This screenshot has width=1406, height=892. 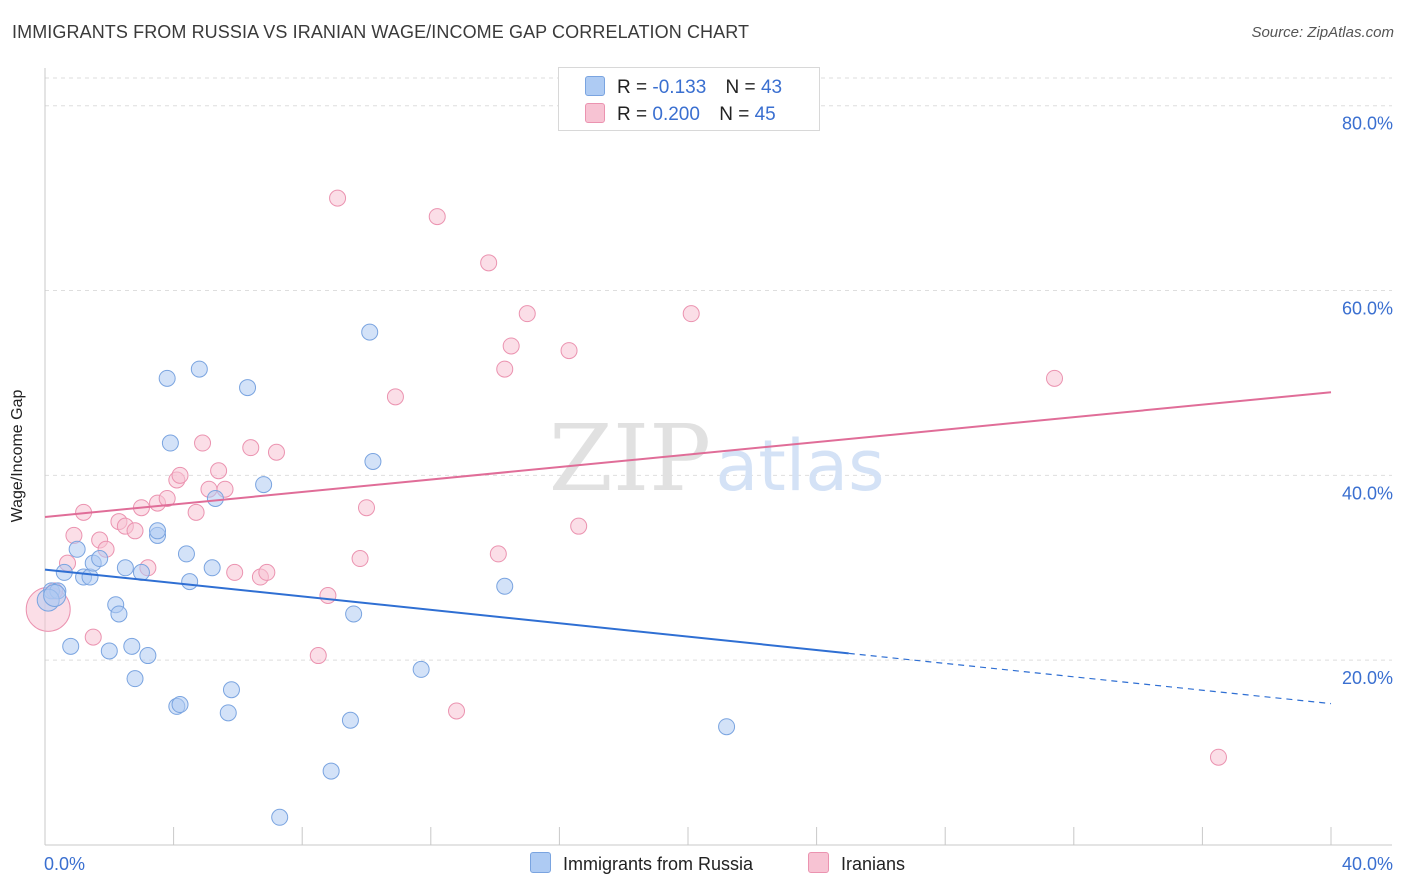 What do you see at coordinates (1367, 309) in the screenshot?
I see `y-tick-label-60: 60.0%` at bounding box center [1367, 309].